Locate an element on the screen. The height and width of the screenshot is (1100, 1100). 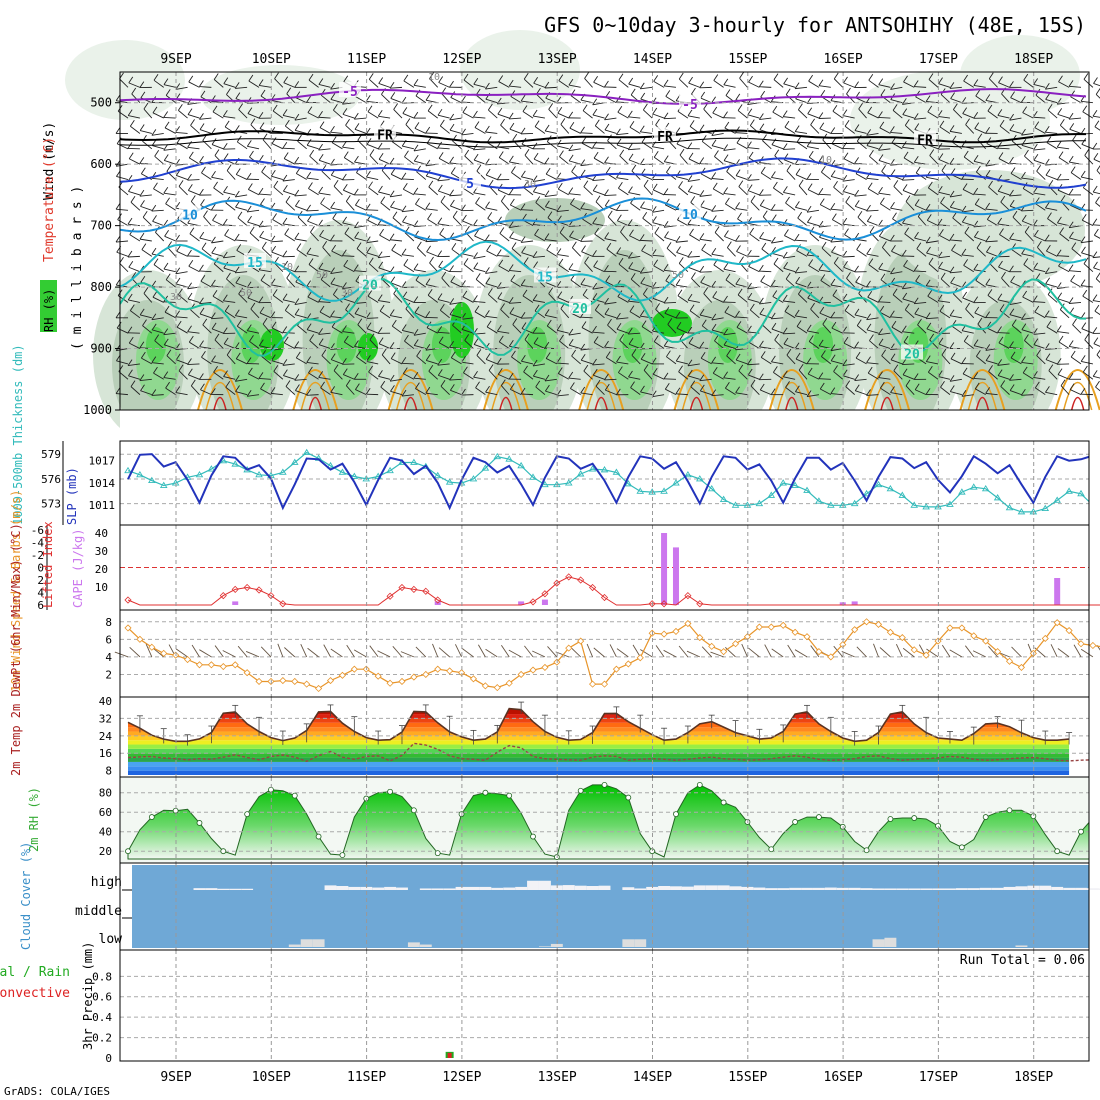
thickness-point is located at coordinates (723, 498).